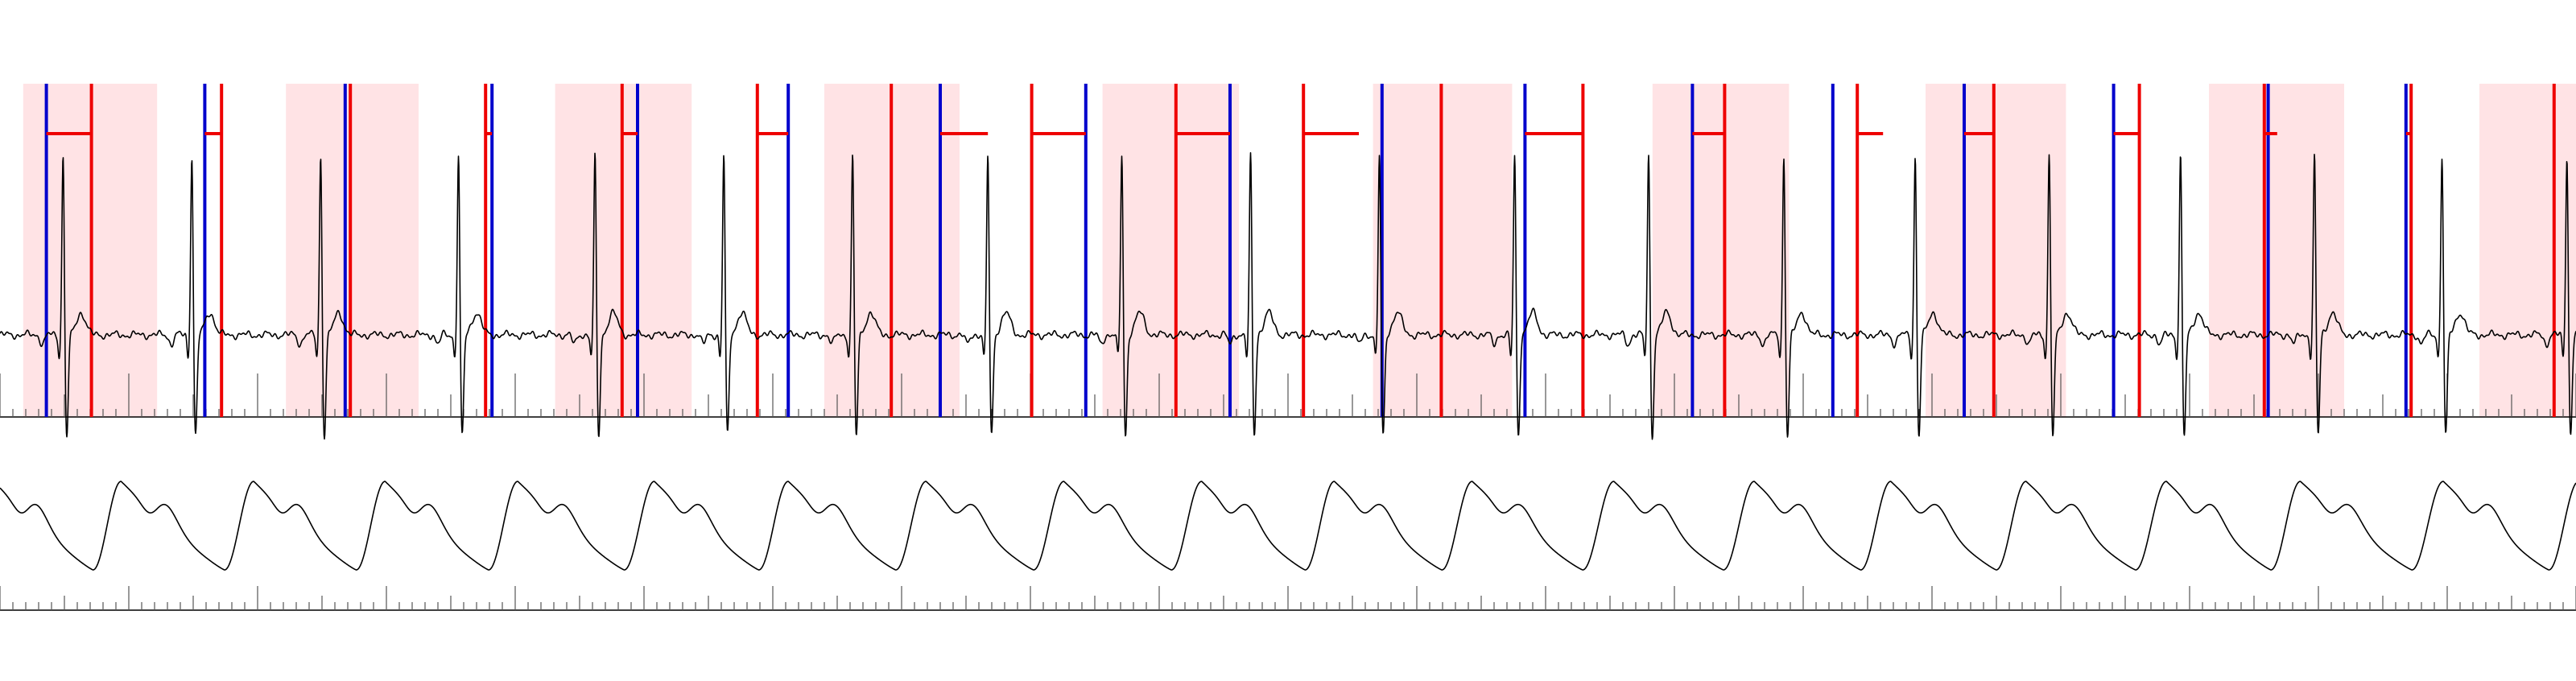 This screenshot has width=2576, height=681. I want to click on pulse-series-line, so click(1288, 526).